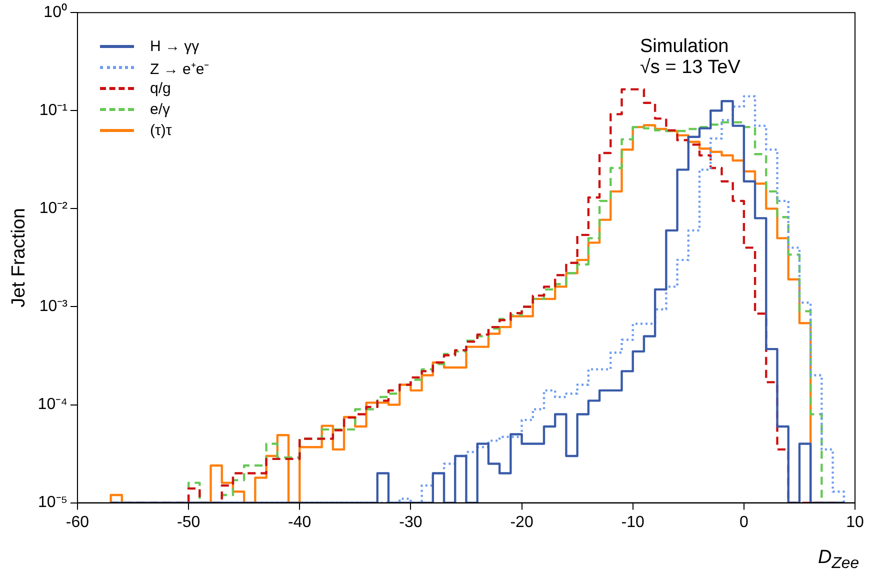  I want to click on legend-label: q/g, so click(160, 88).